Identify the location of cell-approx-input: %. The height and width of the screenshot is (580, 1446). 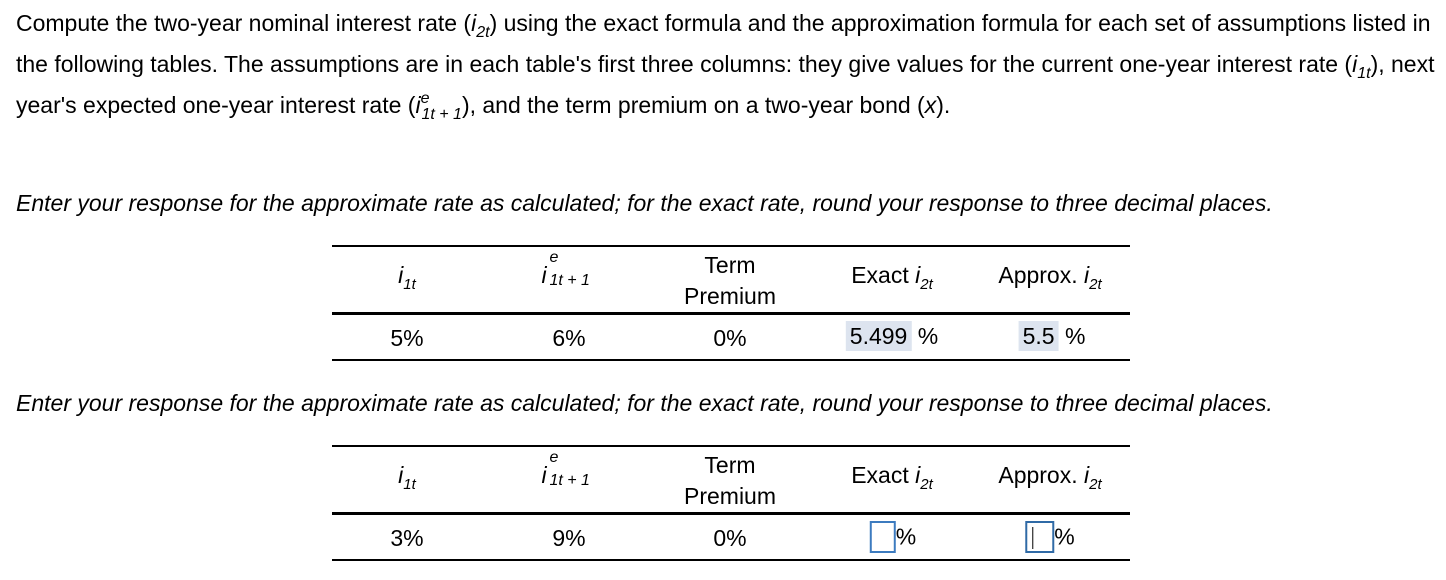
(1050, 537).